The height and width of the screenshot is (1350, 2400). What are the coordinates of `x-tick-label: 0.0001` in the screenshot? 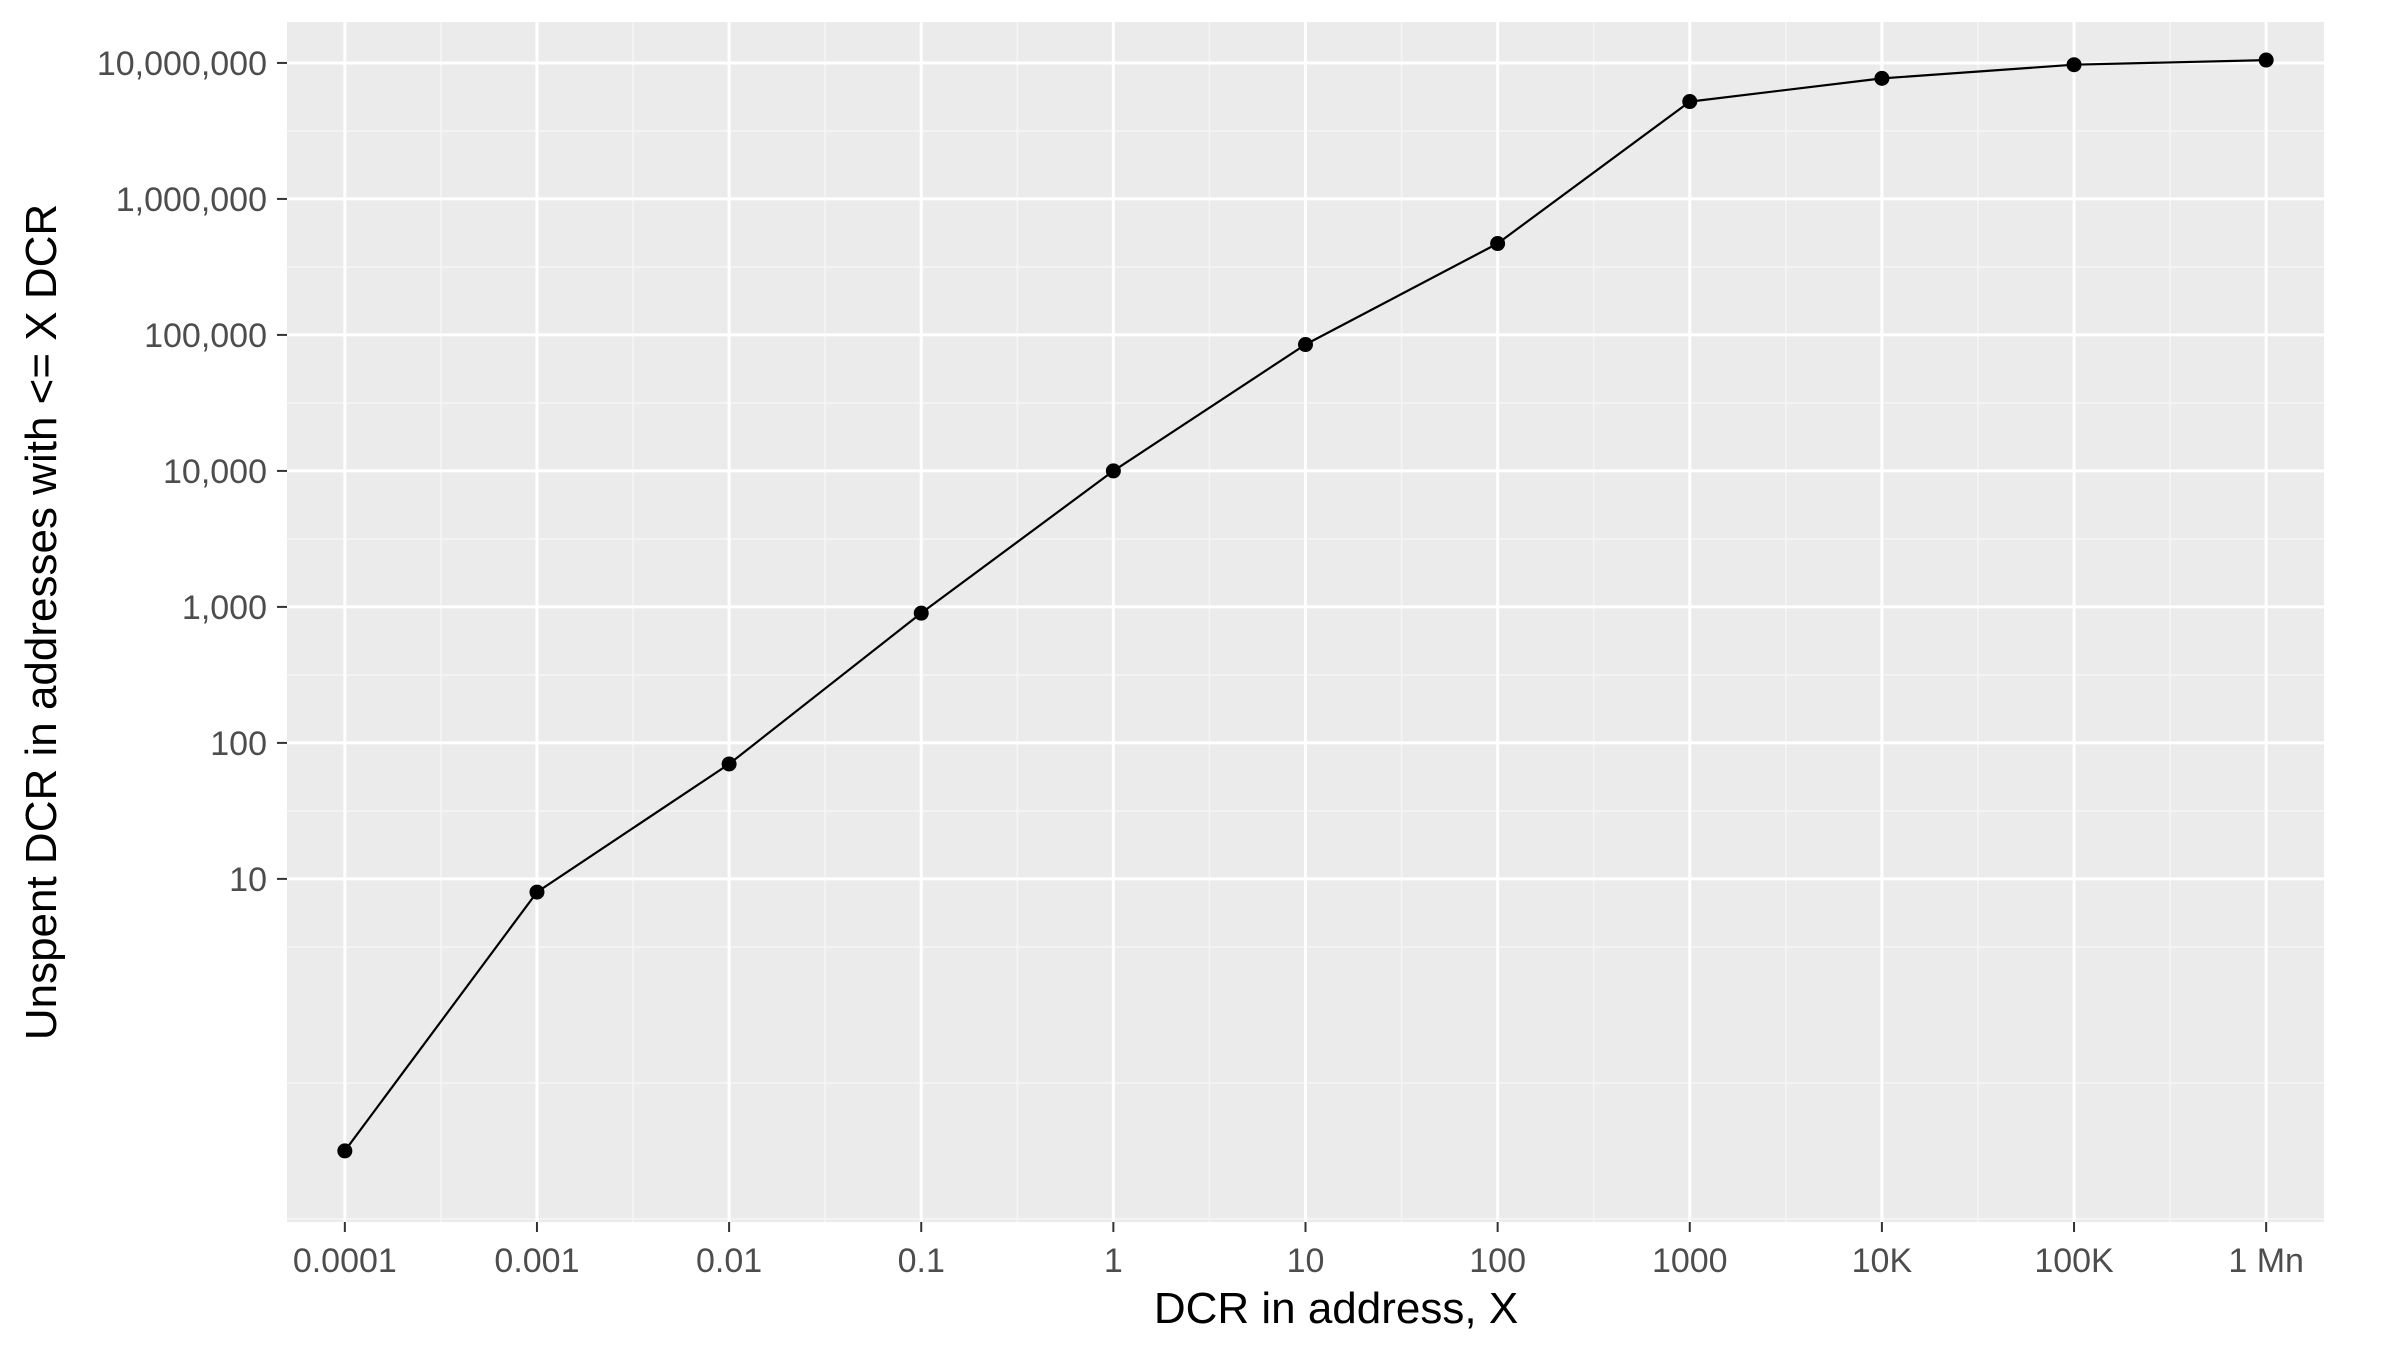 It's located at (345, 1261).